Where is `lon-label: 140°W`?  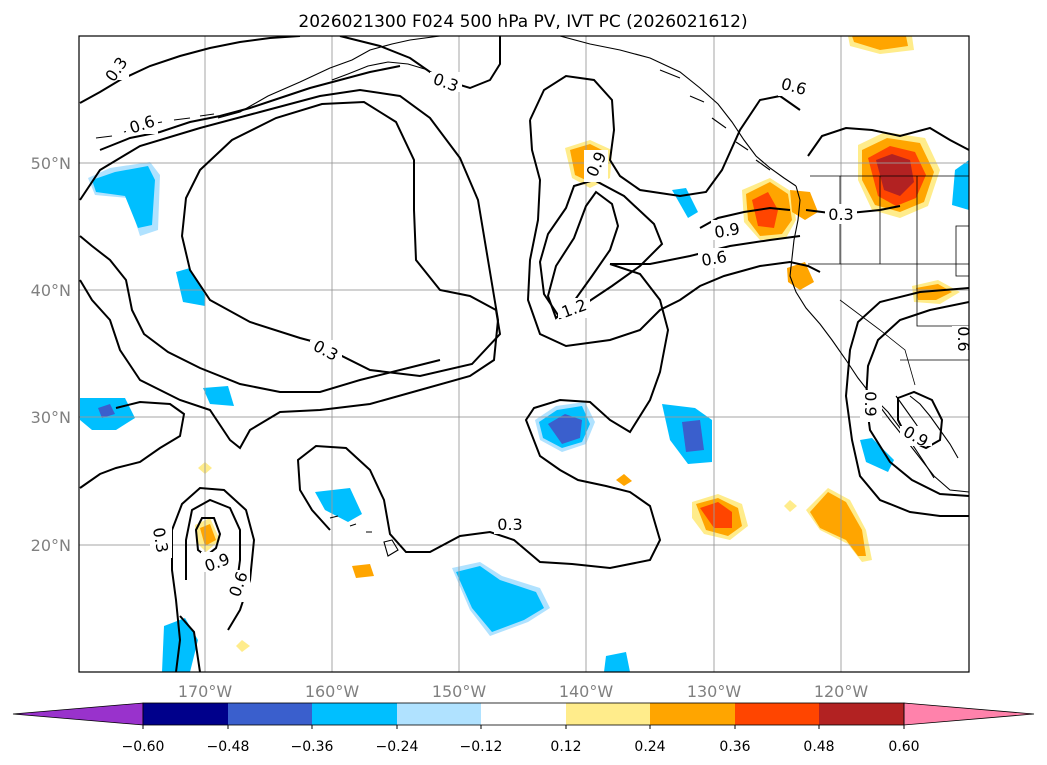
lon-label: 140°W is located at coordinates (586, 691).